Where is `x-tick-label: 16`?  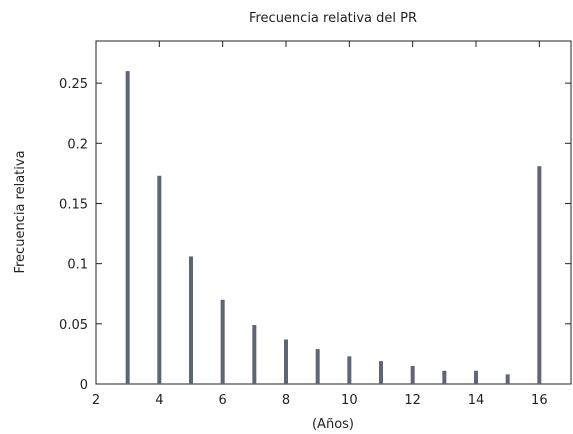 x-tick-label: 16 is located at coordinates (539, 400).